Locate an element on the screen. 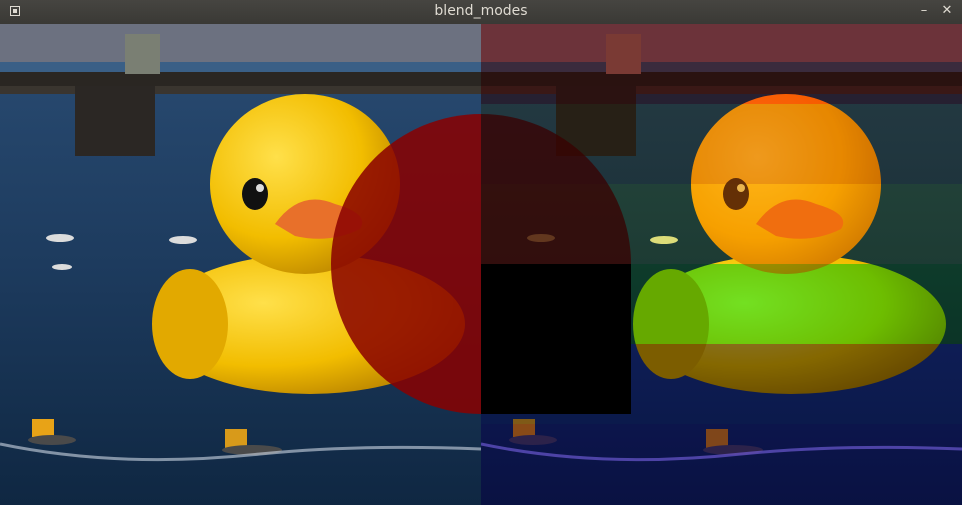 The height and width of the screenshot is (505, 962). minimize-button: – is located at coordinates (924, 10).